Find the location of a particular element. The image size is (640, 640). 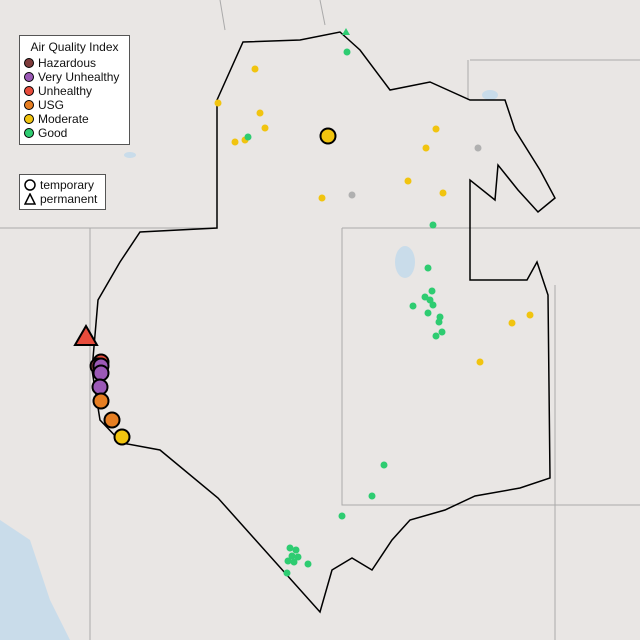

legend-label: Unhealthy is located at coordinates (65, 91).